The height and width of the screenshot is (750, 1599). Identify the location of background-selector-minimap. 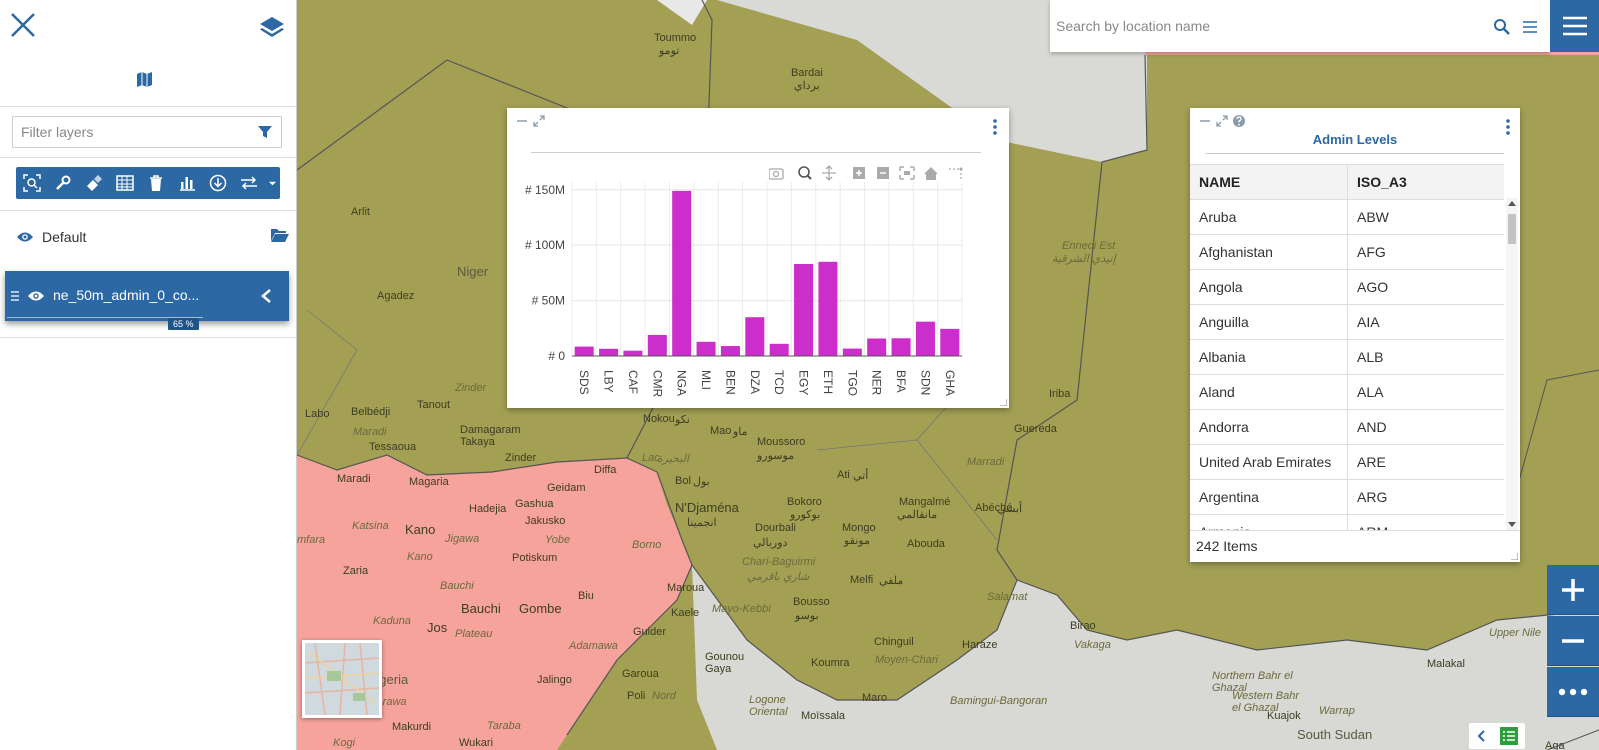
(342, 679).